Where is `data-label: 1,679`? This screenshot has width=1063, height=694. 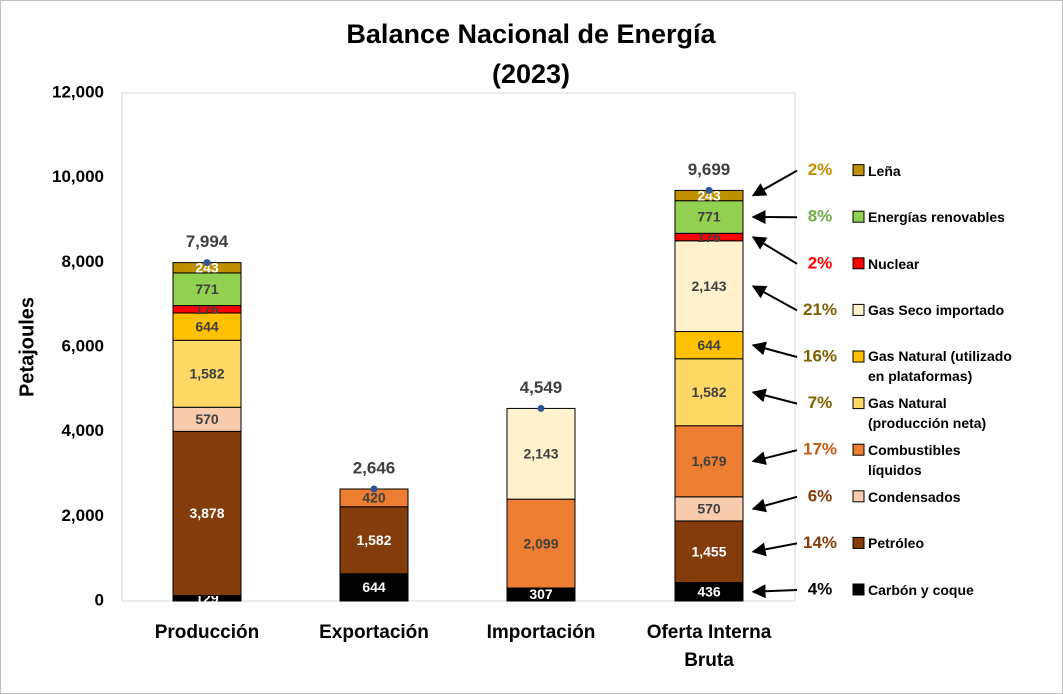 data-label: 1,679 is located at coordinates (708, 461).